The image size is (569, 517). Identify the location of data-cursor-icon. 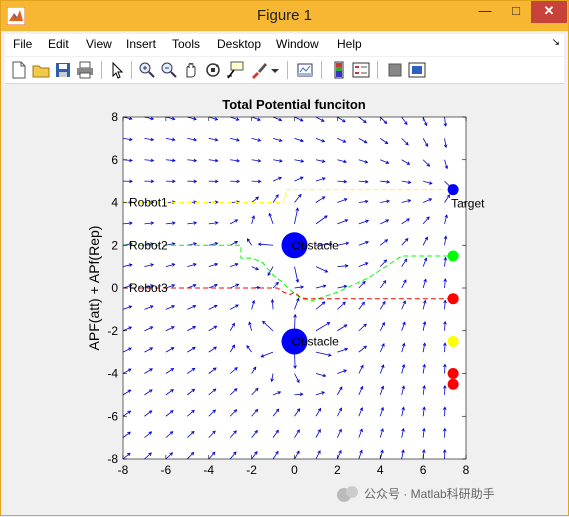
(235, 70).